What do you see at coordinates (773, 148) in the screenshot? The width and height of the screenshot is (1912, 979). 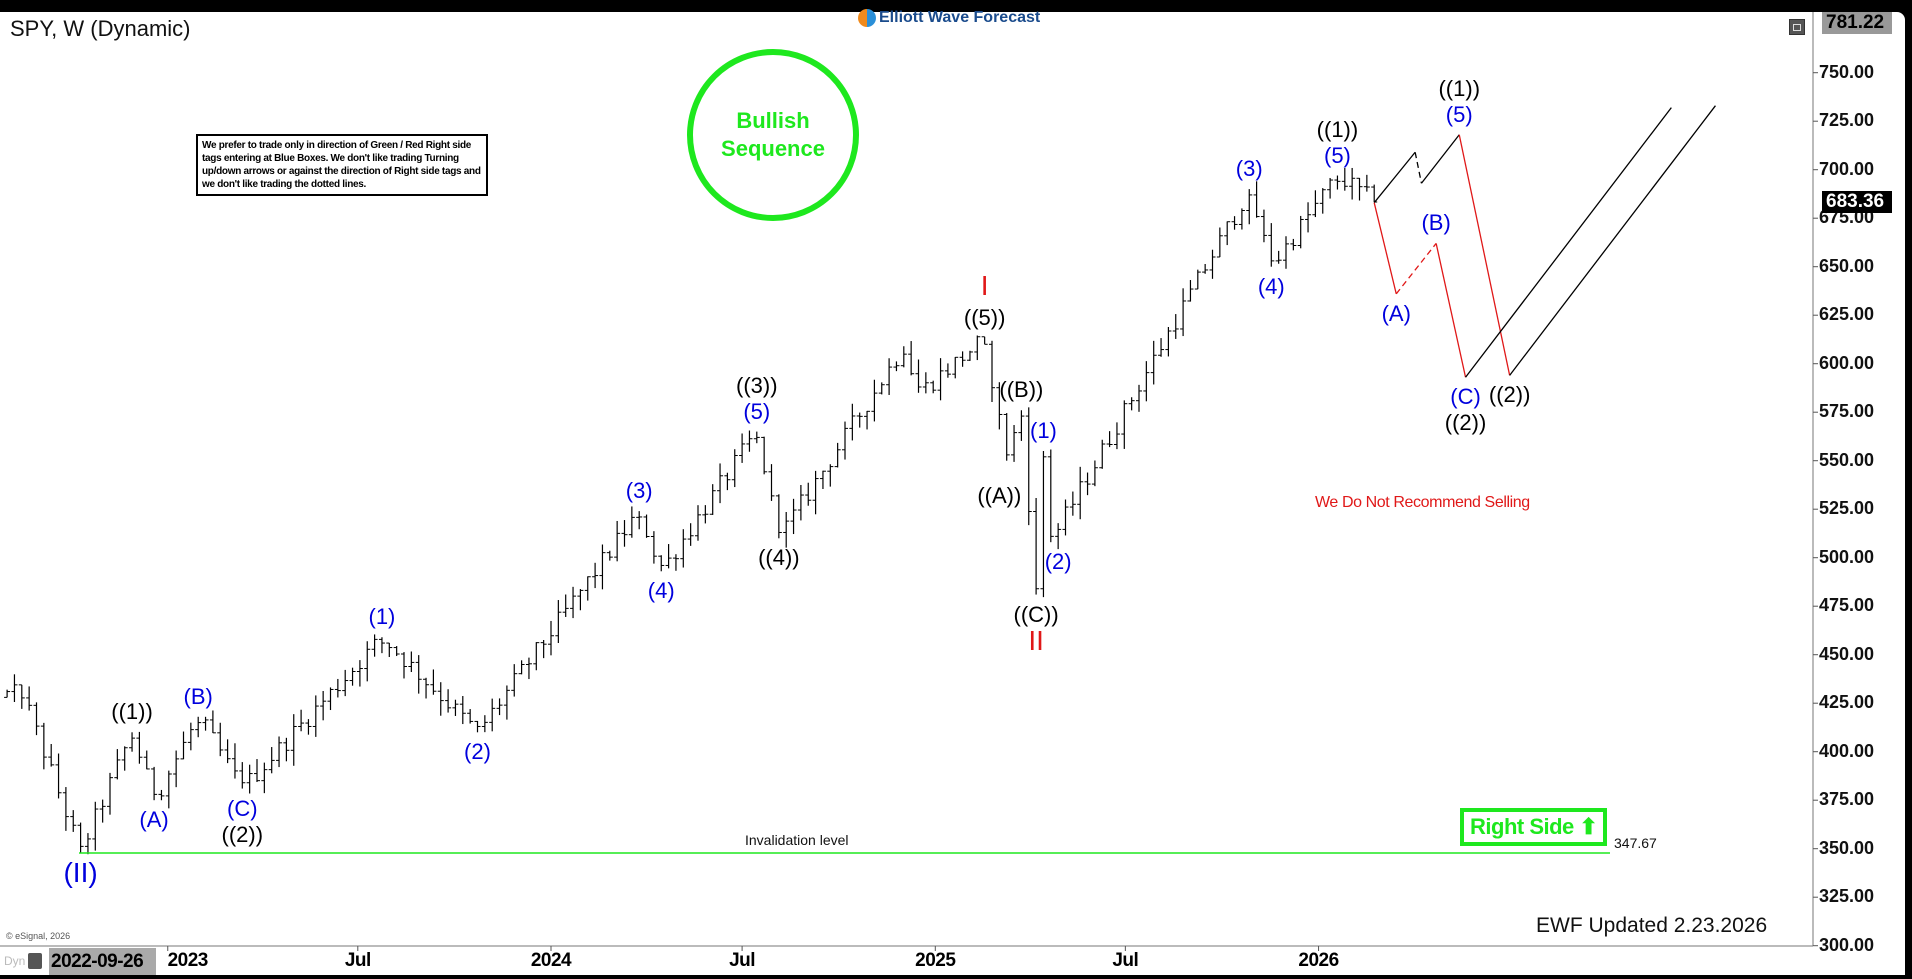 I see `bullish-line2: Sequence` at bounding box center [773, 148].